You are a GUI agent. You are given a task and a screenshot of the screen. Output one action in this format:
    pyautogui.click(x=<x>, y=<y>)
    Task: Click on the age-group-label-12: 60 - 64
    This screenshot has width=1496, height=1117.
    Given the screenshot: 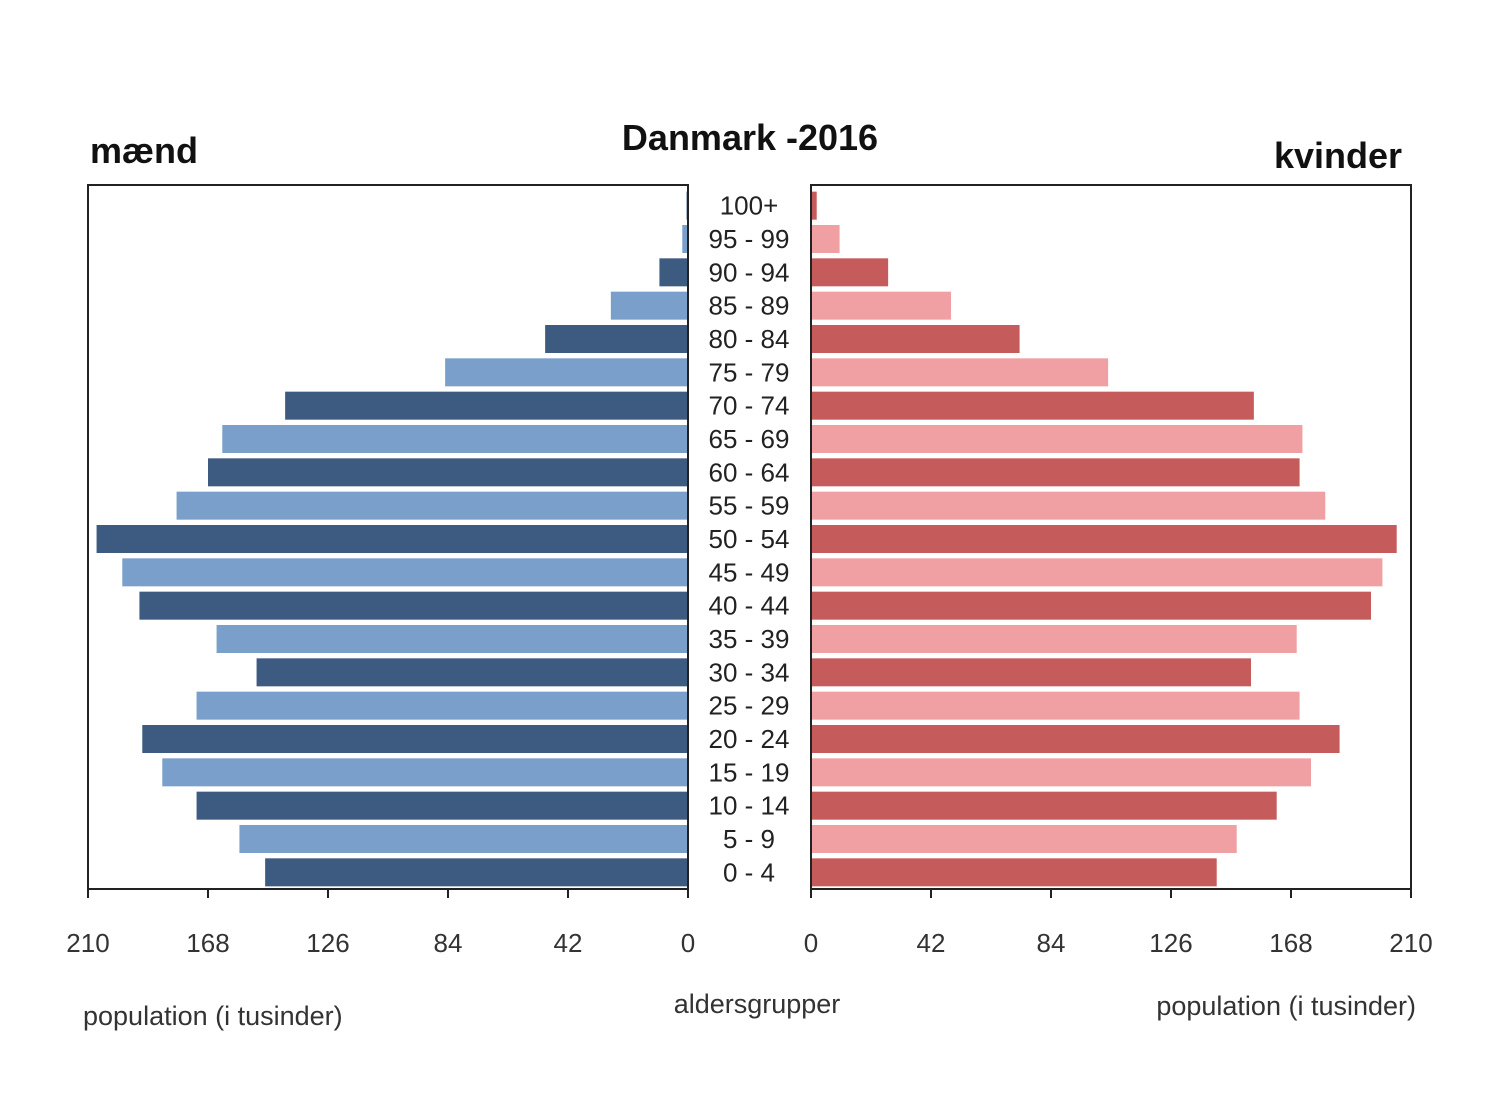 What is the action you would take?
    pyautogui.click(x=749, y=472)
    